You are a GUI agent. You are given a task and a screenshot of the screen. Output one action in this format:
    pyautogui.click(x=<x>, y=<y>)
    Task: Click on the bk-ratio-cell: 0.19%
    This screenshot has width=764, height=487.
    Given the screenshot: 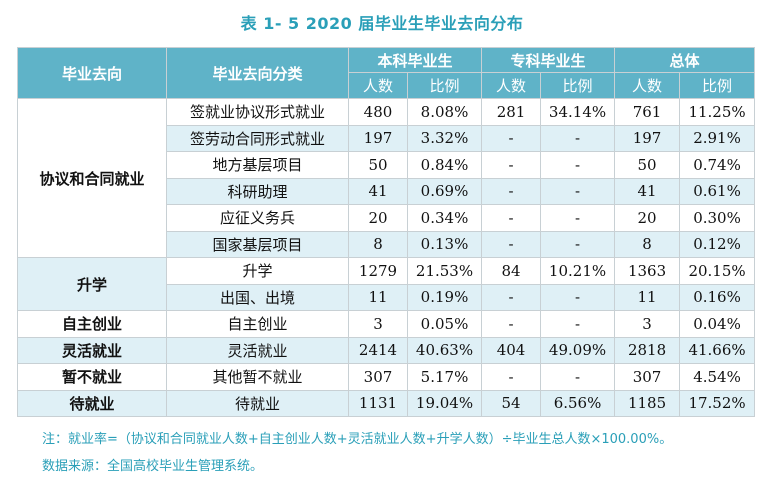 What is the action you would take?
    pyautogui.click(x=444, y=297)
    